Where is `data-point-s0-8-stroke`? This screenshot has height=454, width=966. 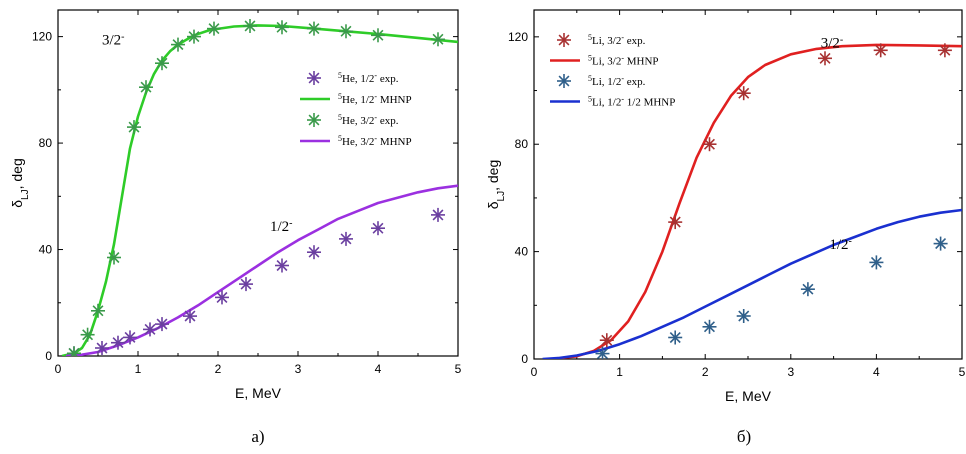
data-point-s0-8-stroke is located at coordinates (246, 284).